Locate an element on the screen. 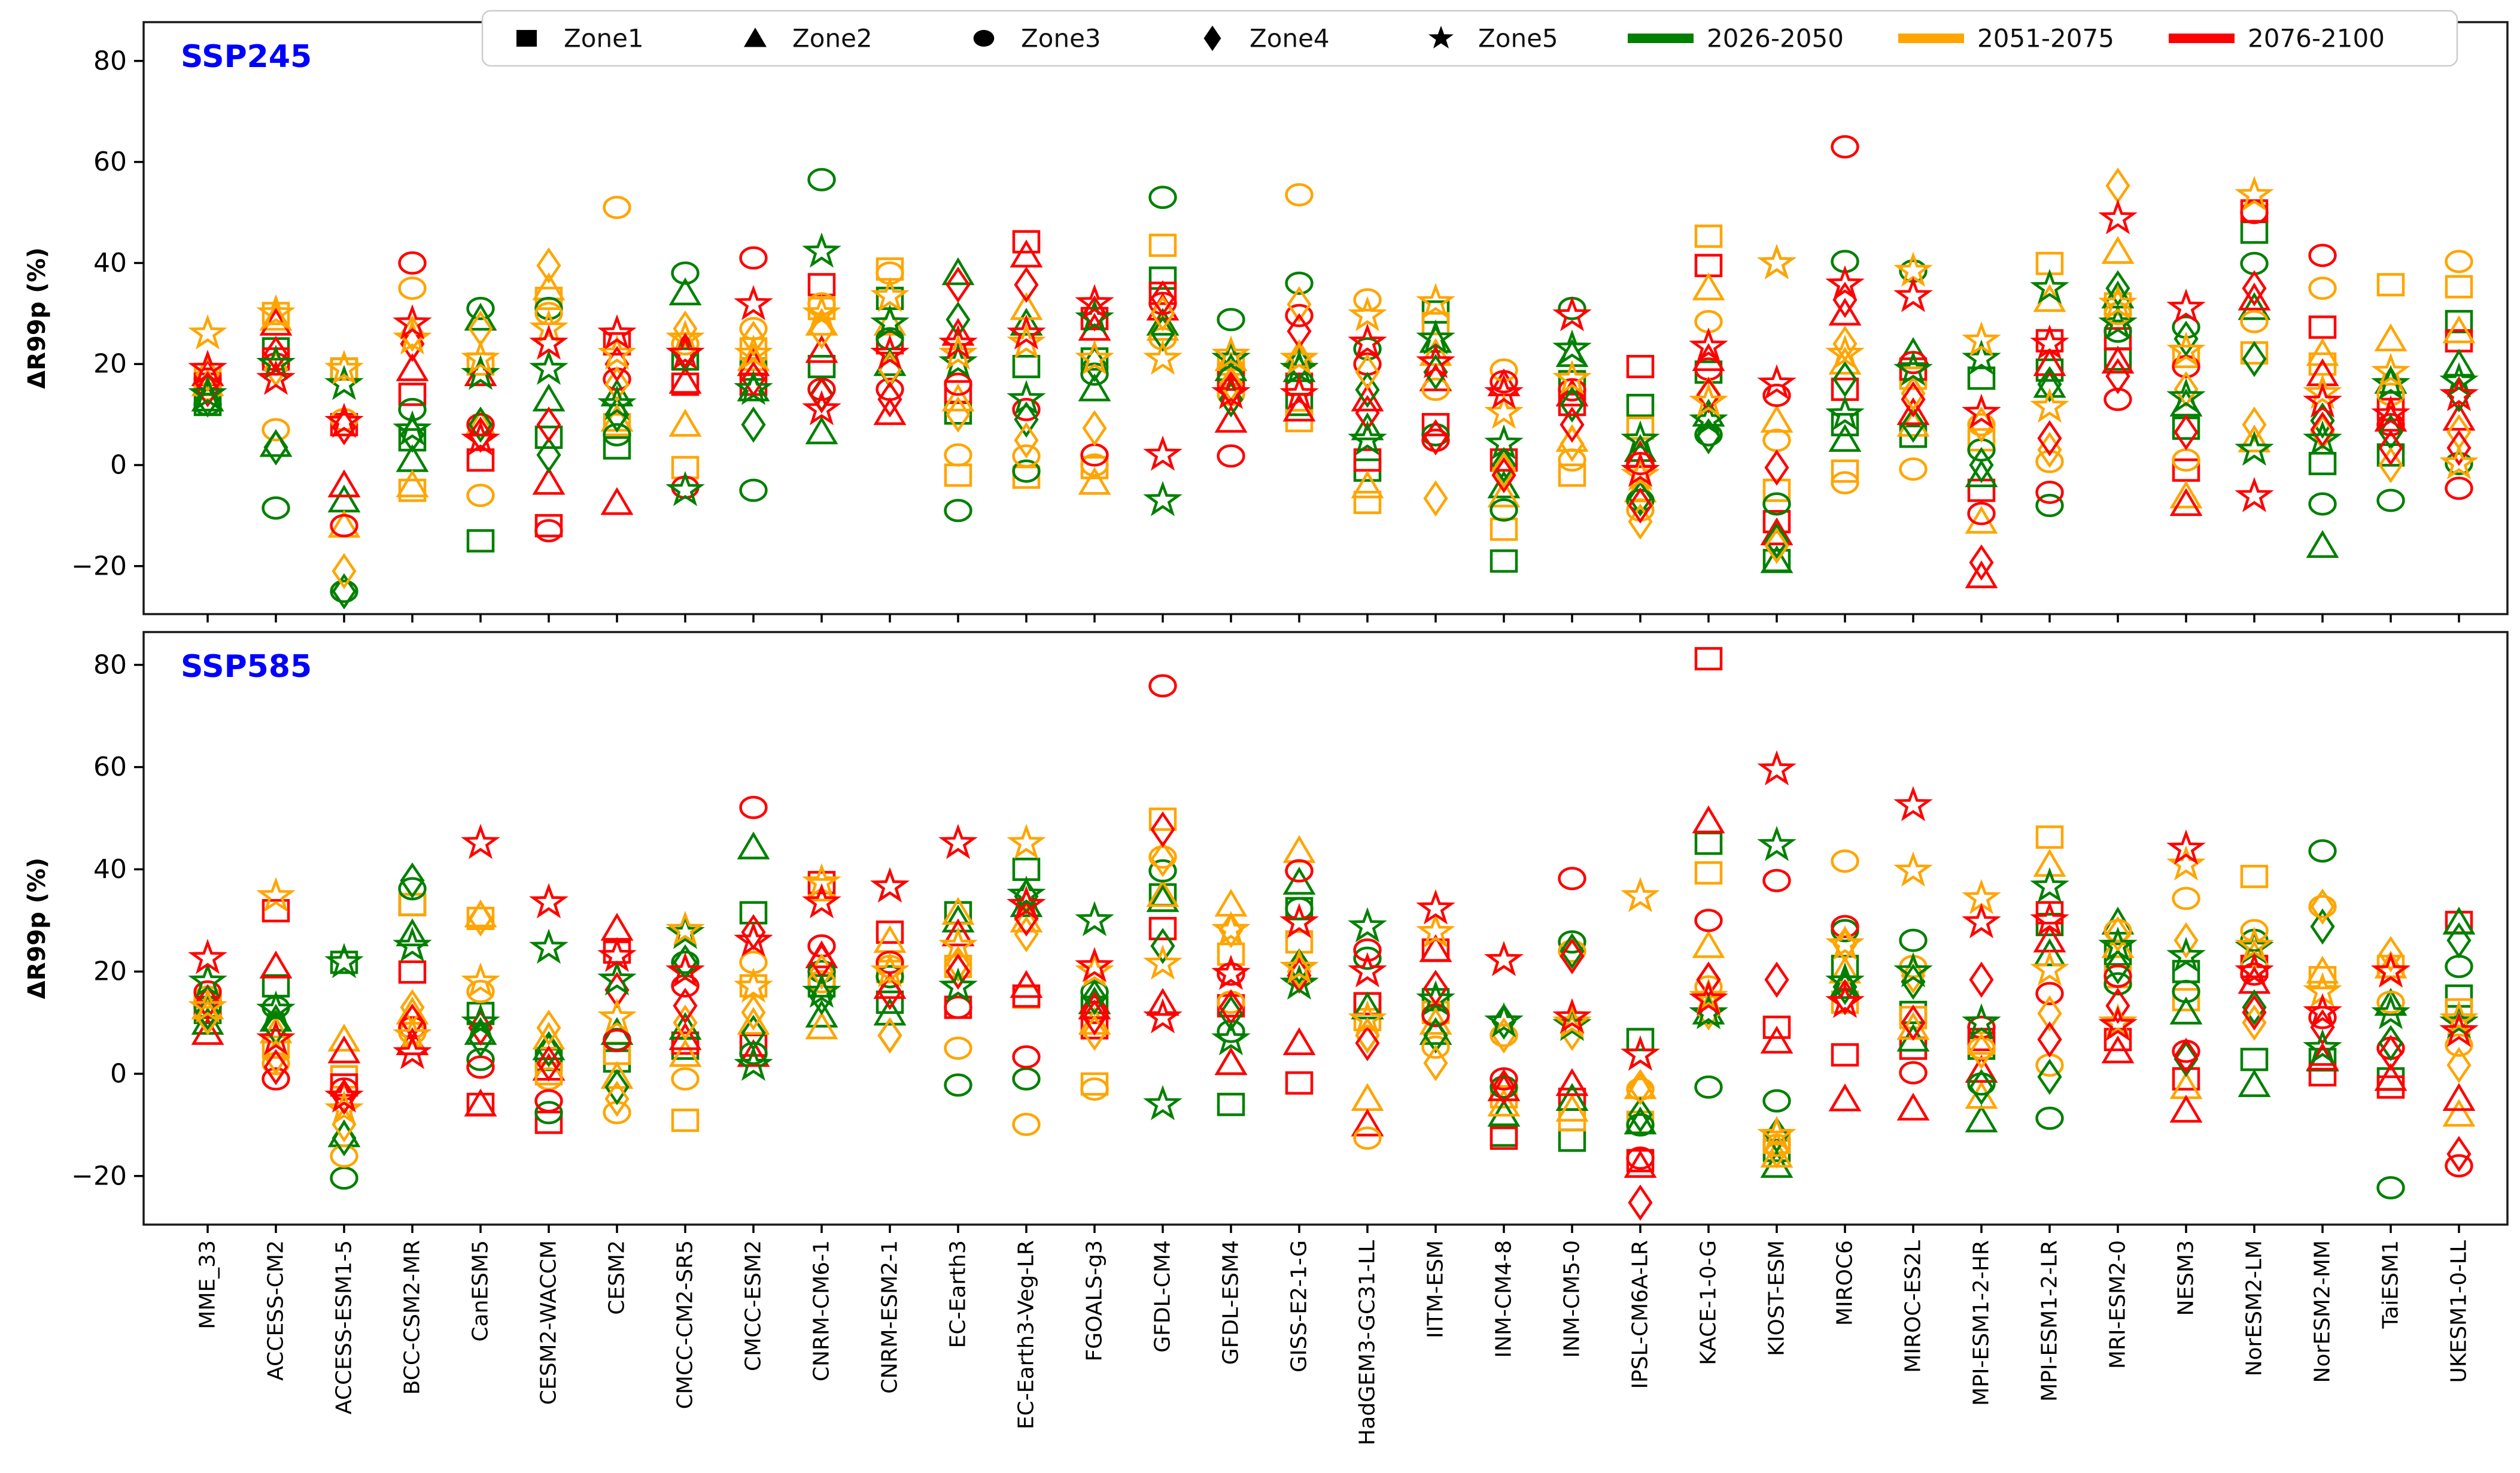  x-tick-label: NorESM2-MM is located at coordinates (2323, 1311).